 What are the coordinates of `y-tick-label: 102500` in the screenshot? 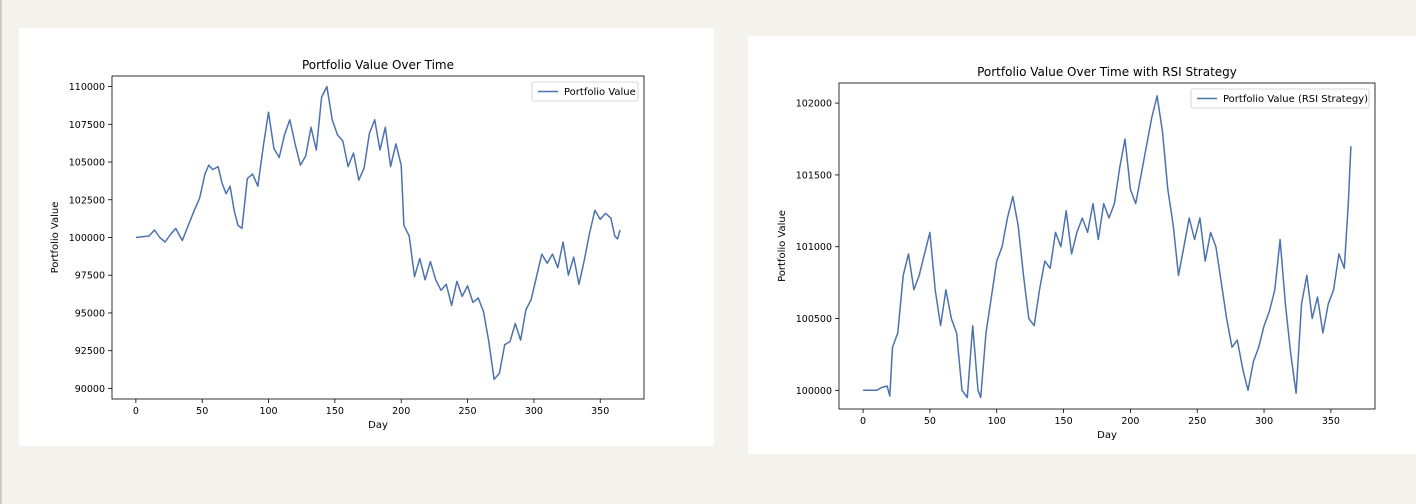 It's located at (87, 200).